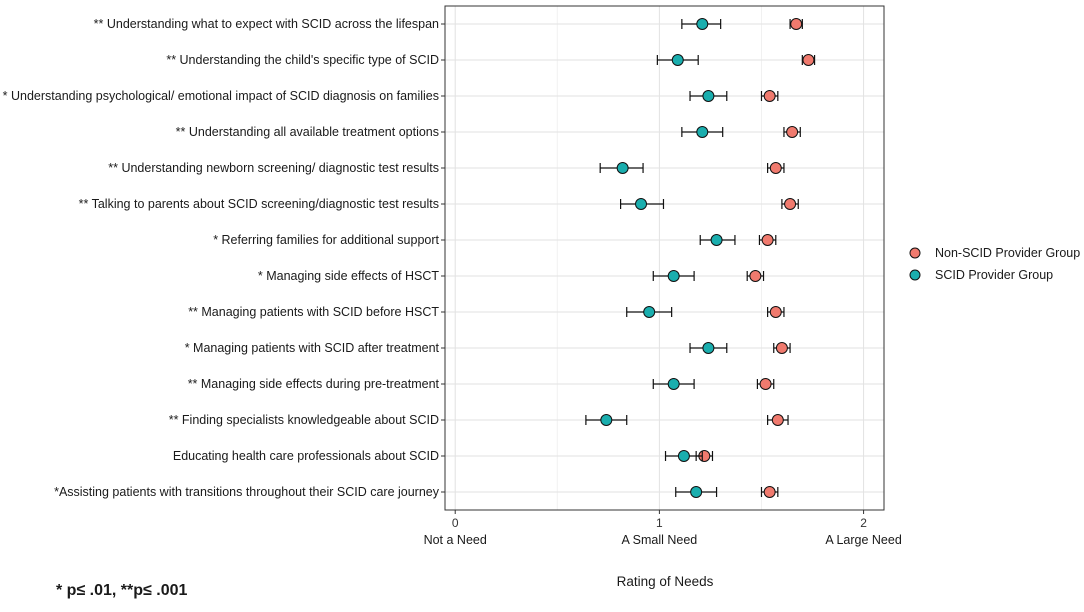  What do you see at coordinates (455, 540) in the screenshot?
I see `x-tick-name: Not a Need` at bounding box center [455, 540].